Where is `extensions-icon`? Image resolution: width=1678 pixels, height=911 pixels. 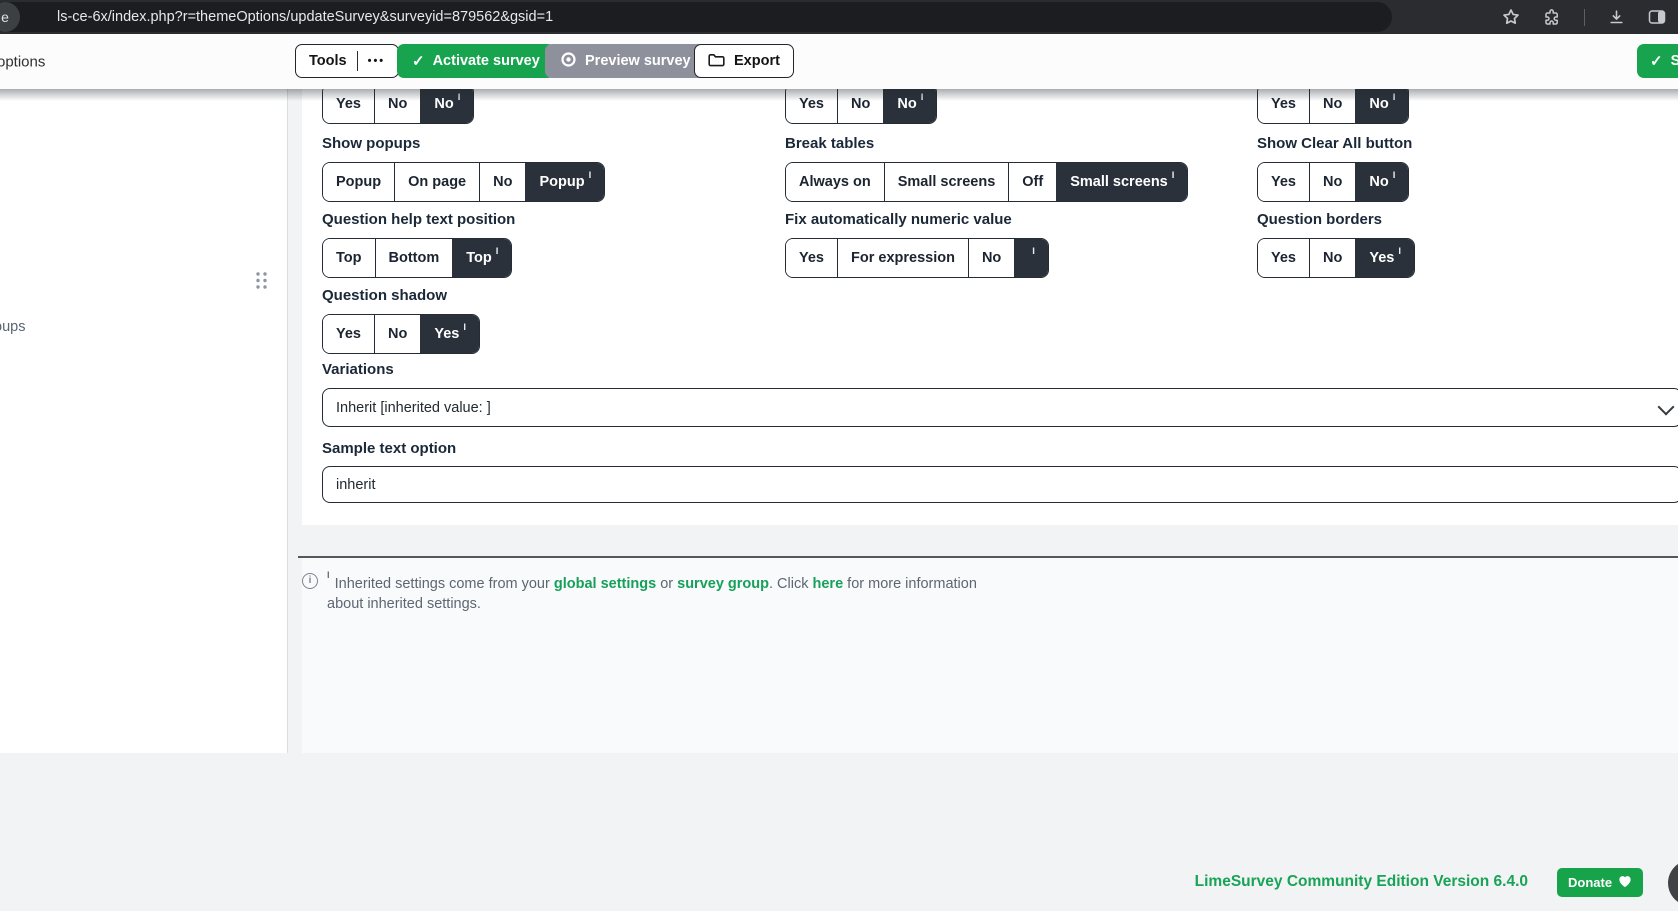 extensions-icon is located at coordinates (1552, 17).